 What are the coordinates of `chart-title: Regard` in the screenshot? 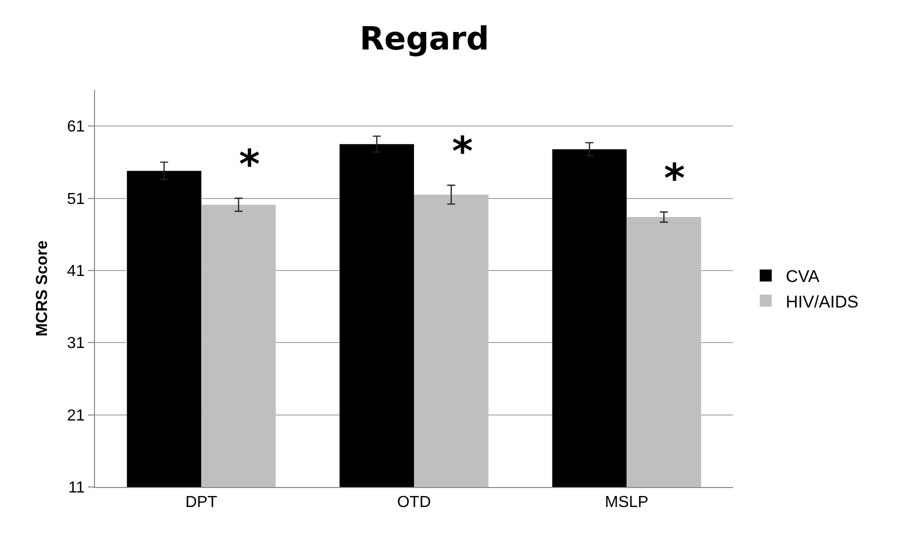 It's located at (425, 38).